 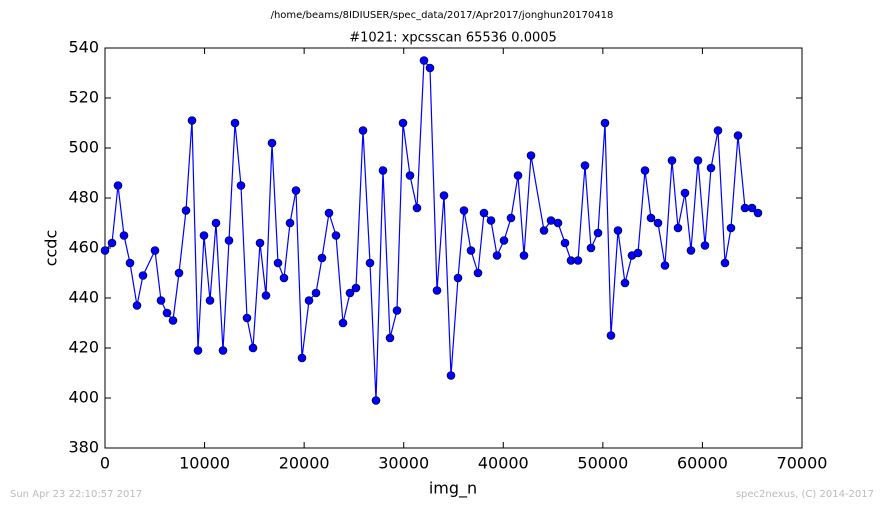 What do you see at coordinates (83, 397) in the screenshot?
I see `y-tick-label: 400` at bounding box center [83, 397].